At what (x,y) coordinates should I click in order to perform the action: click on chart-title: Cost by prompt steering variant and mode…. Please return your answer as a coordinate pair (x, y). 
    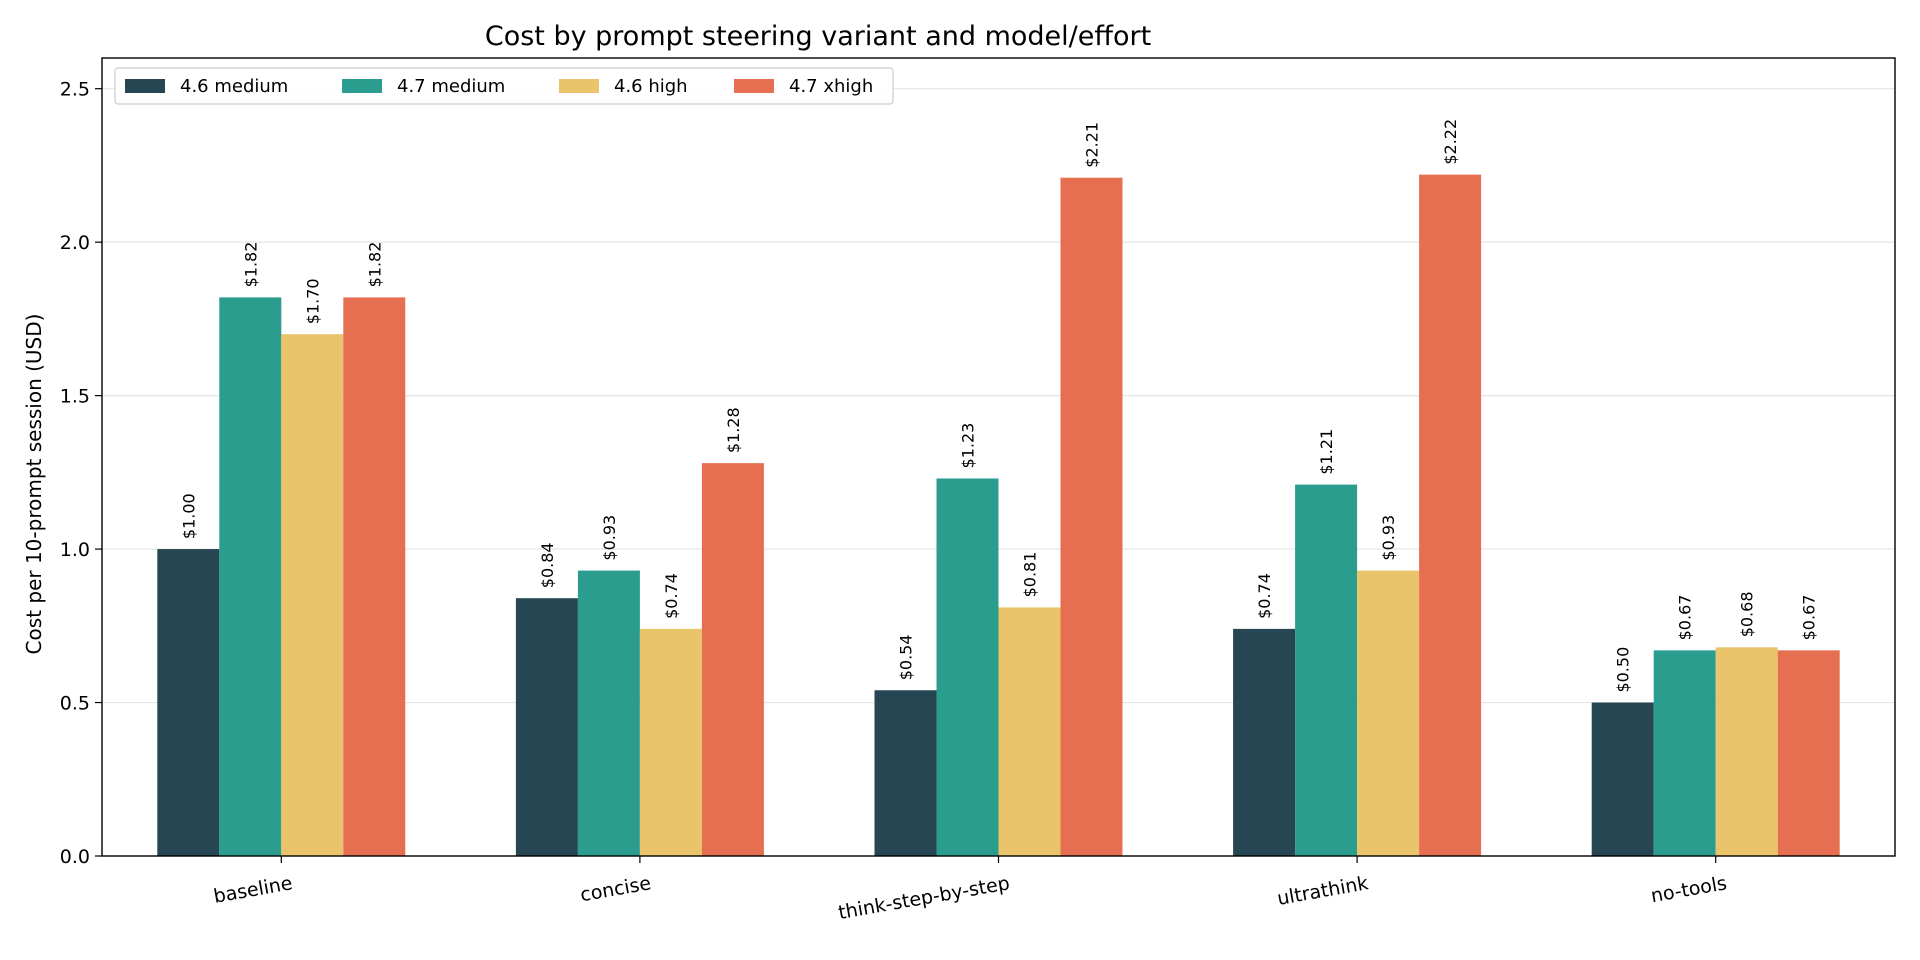
    Looking at the image, I should click on (818, 36).